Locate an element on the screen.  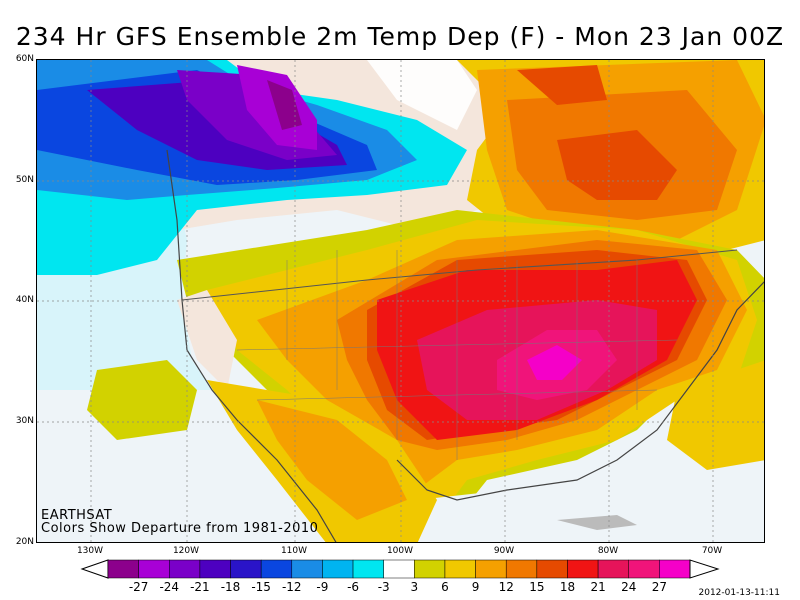
lon-label-130w: 130W is located at coordinates (90, 551).